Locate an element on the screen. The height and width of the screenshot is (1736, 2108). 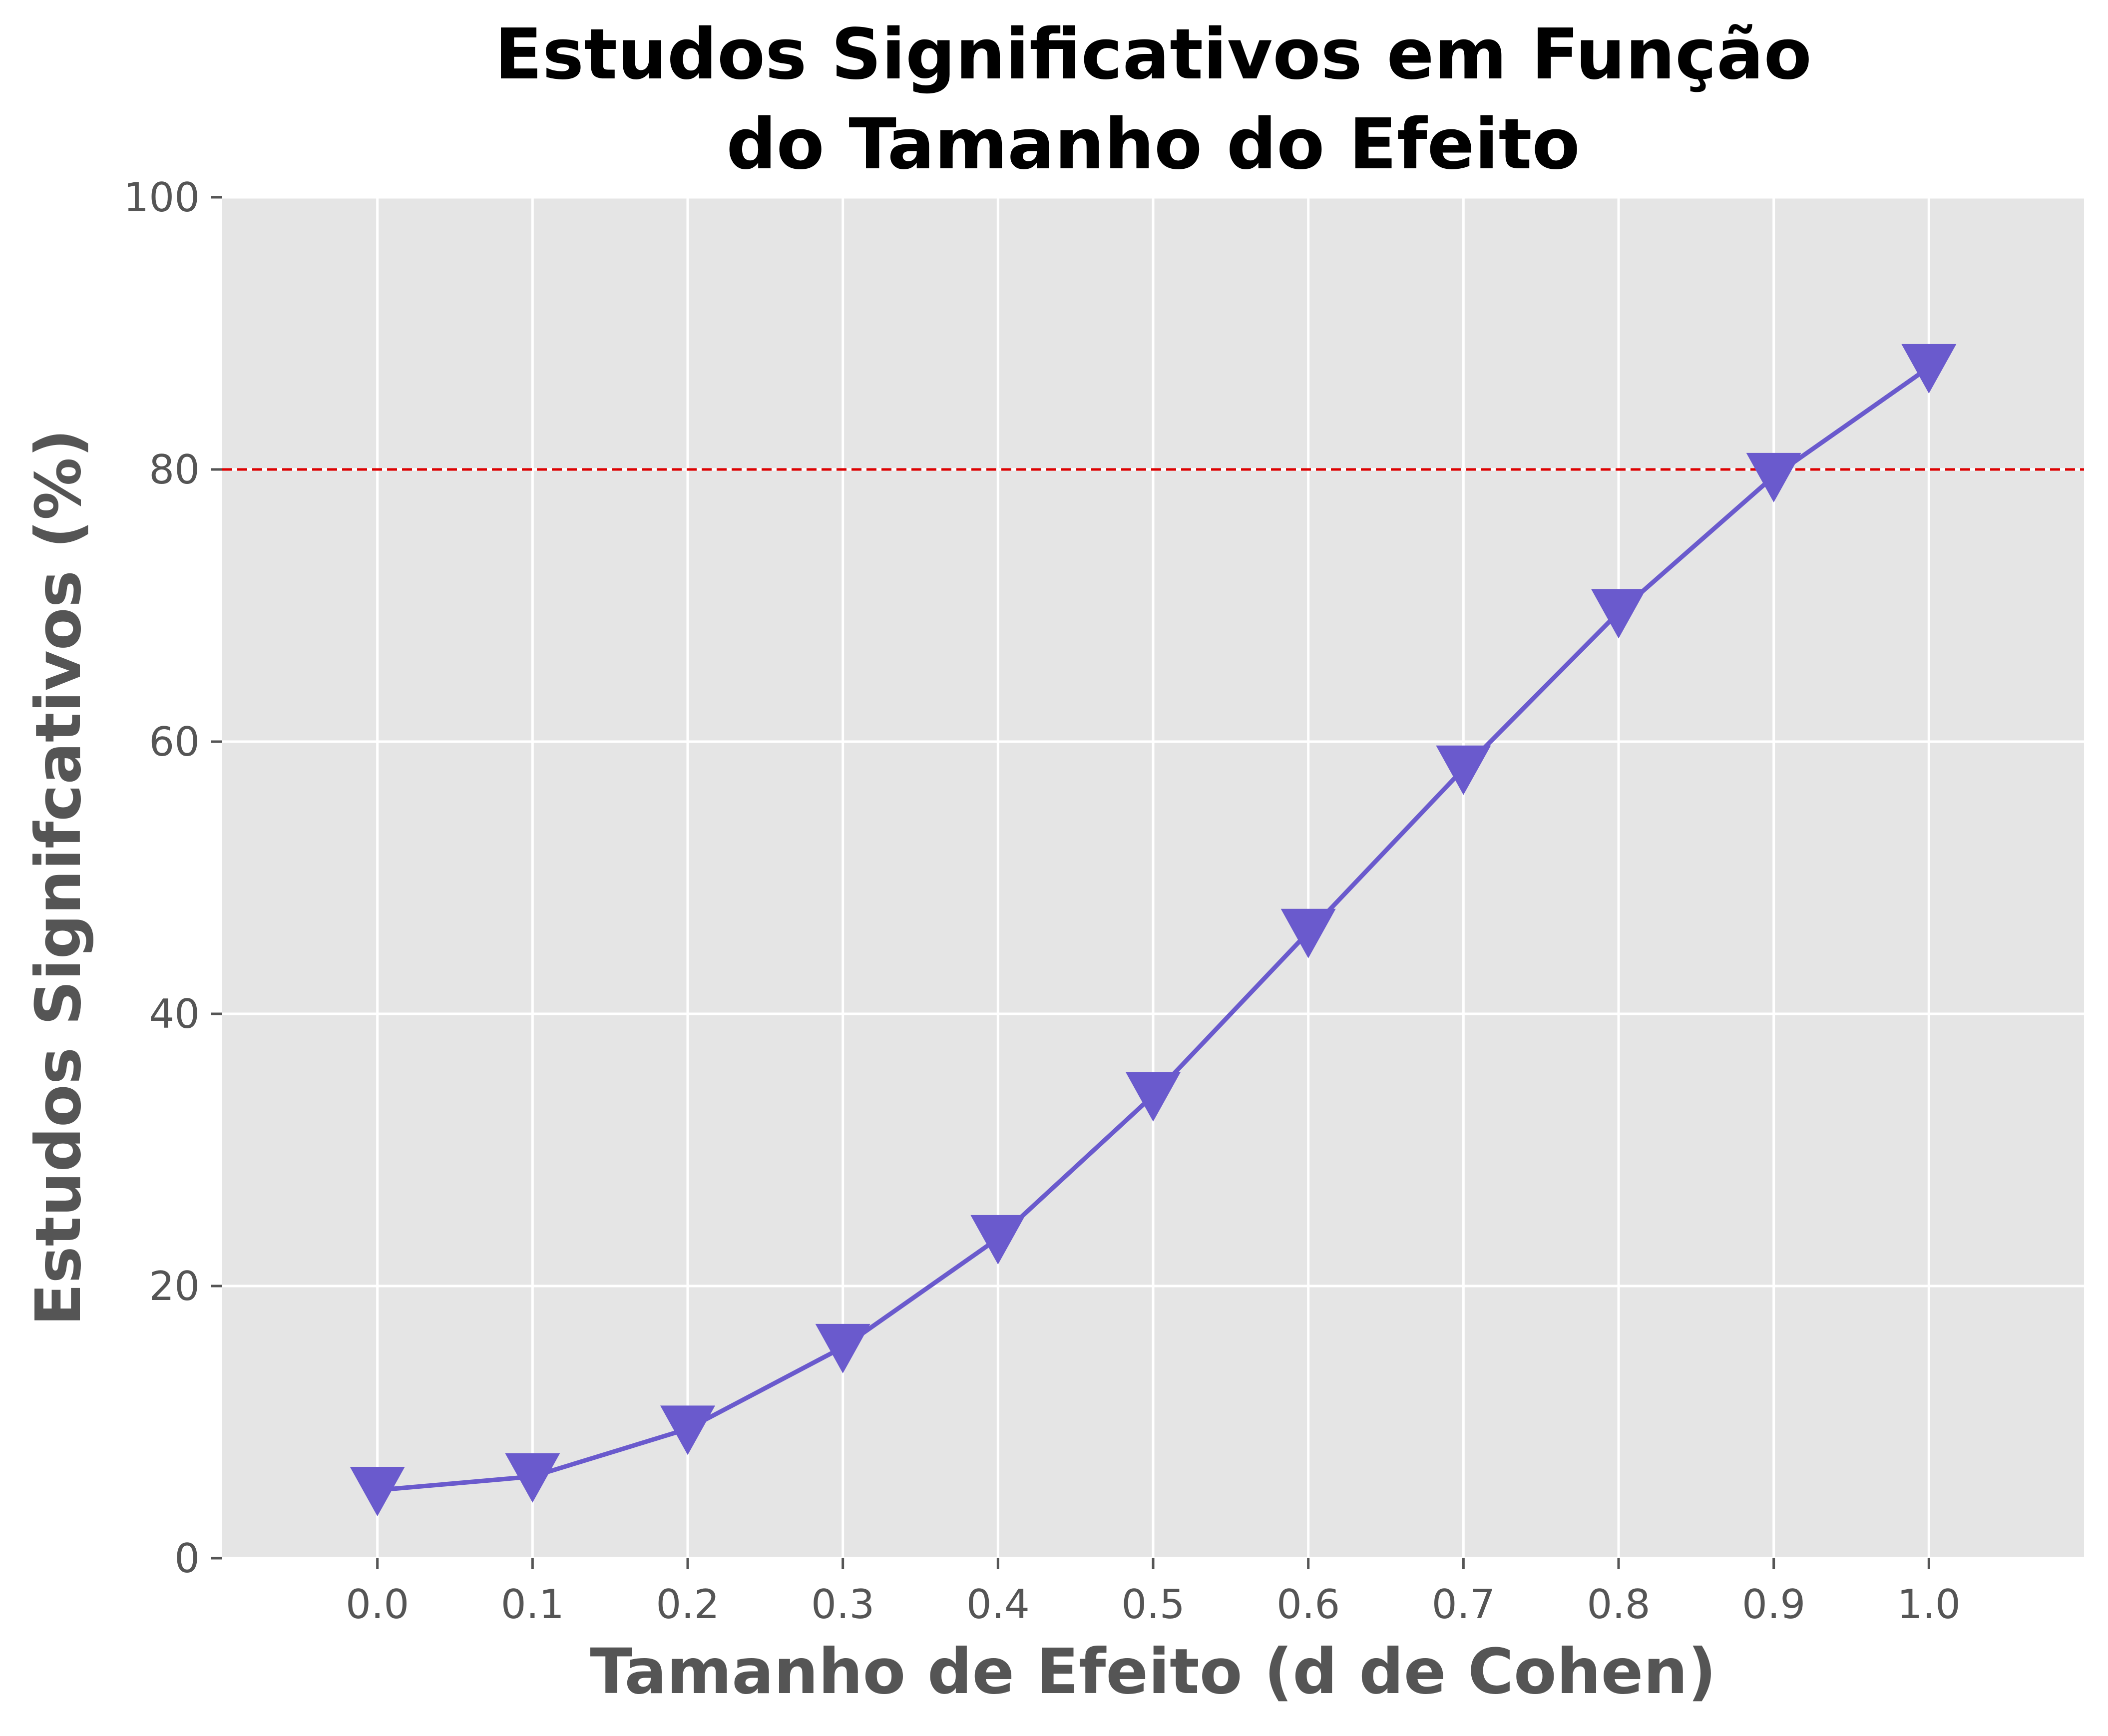
y-tick-label: 60 is located at coordinates (174, 742).